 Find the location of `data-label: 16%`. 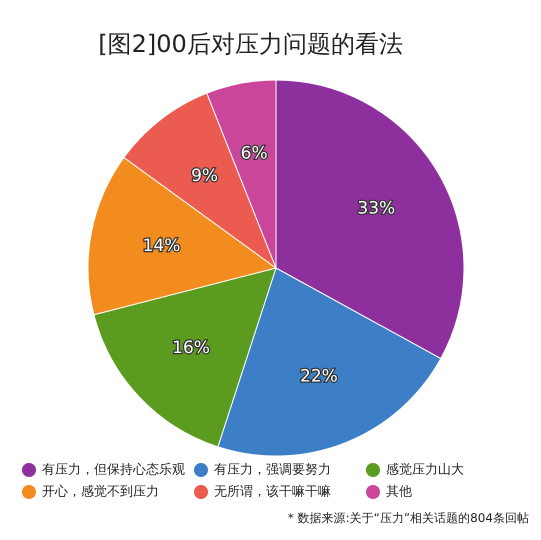

data-label: 16% is located at coordinates (191, 348).